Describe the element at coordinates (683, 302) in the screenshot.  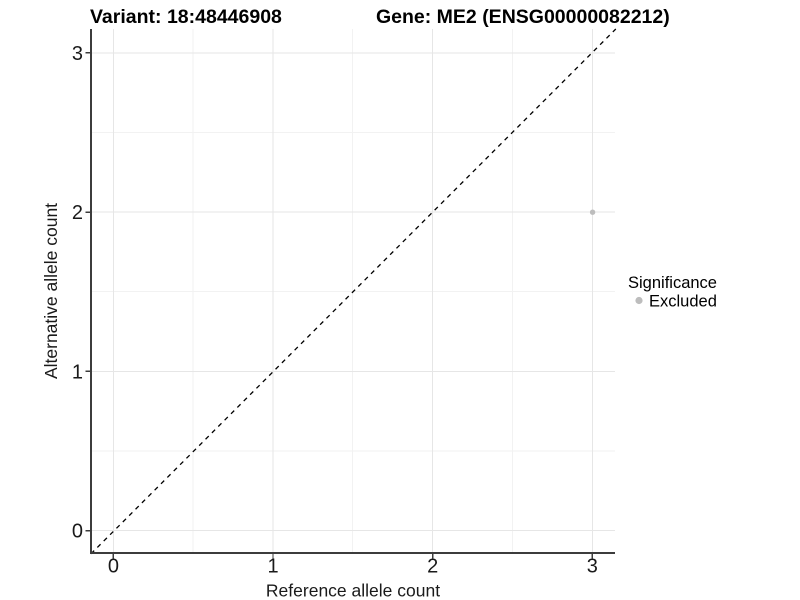
I see `legend-item-label: Excluded` at that location.